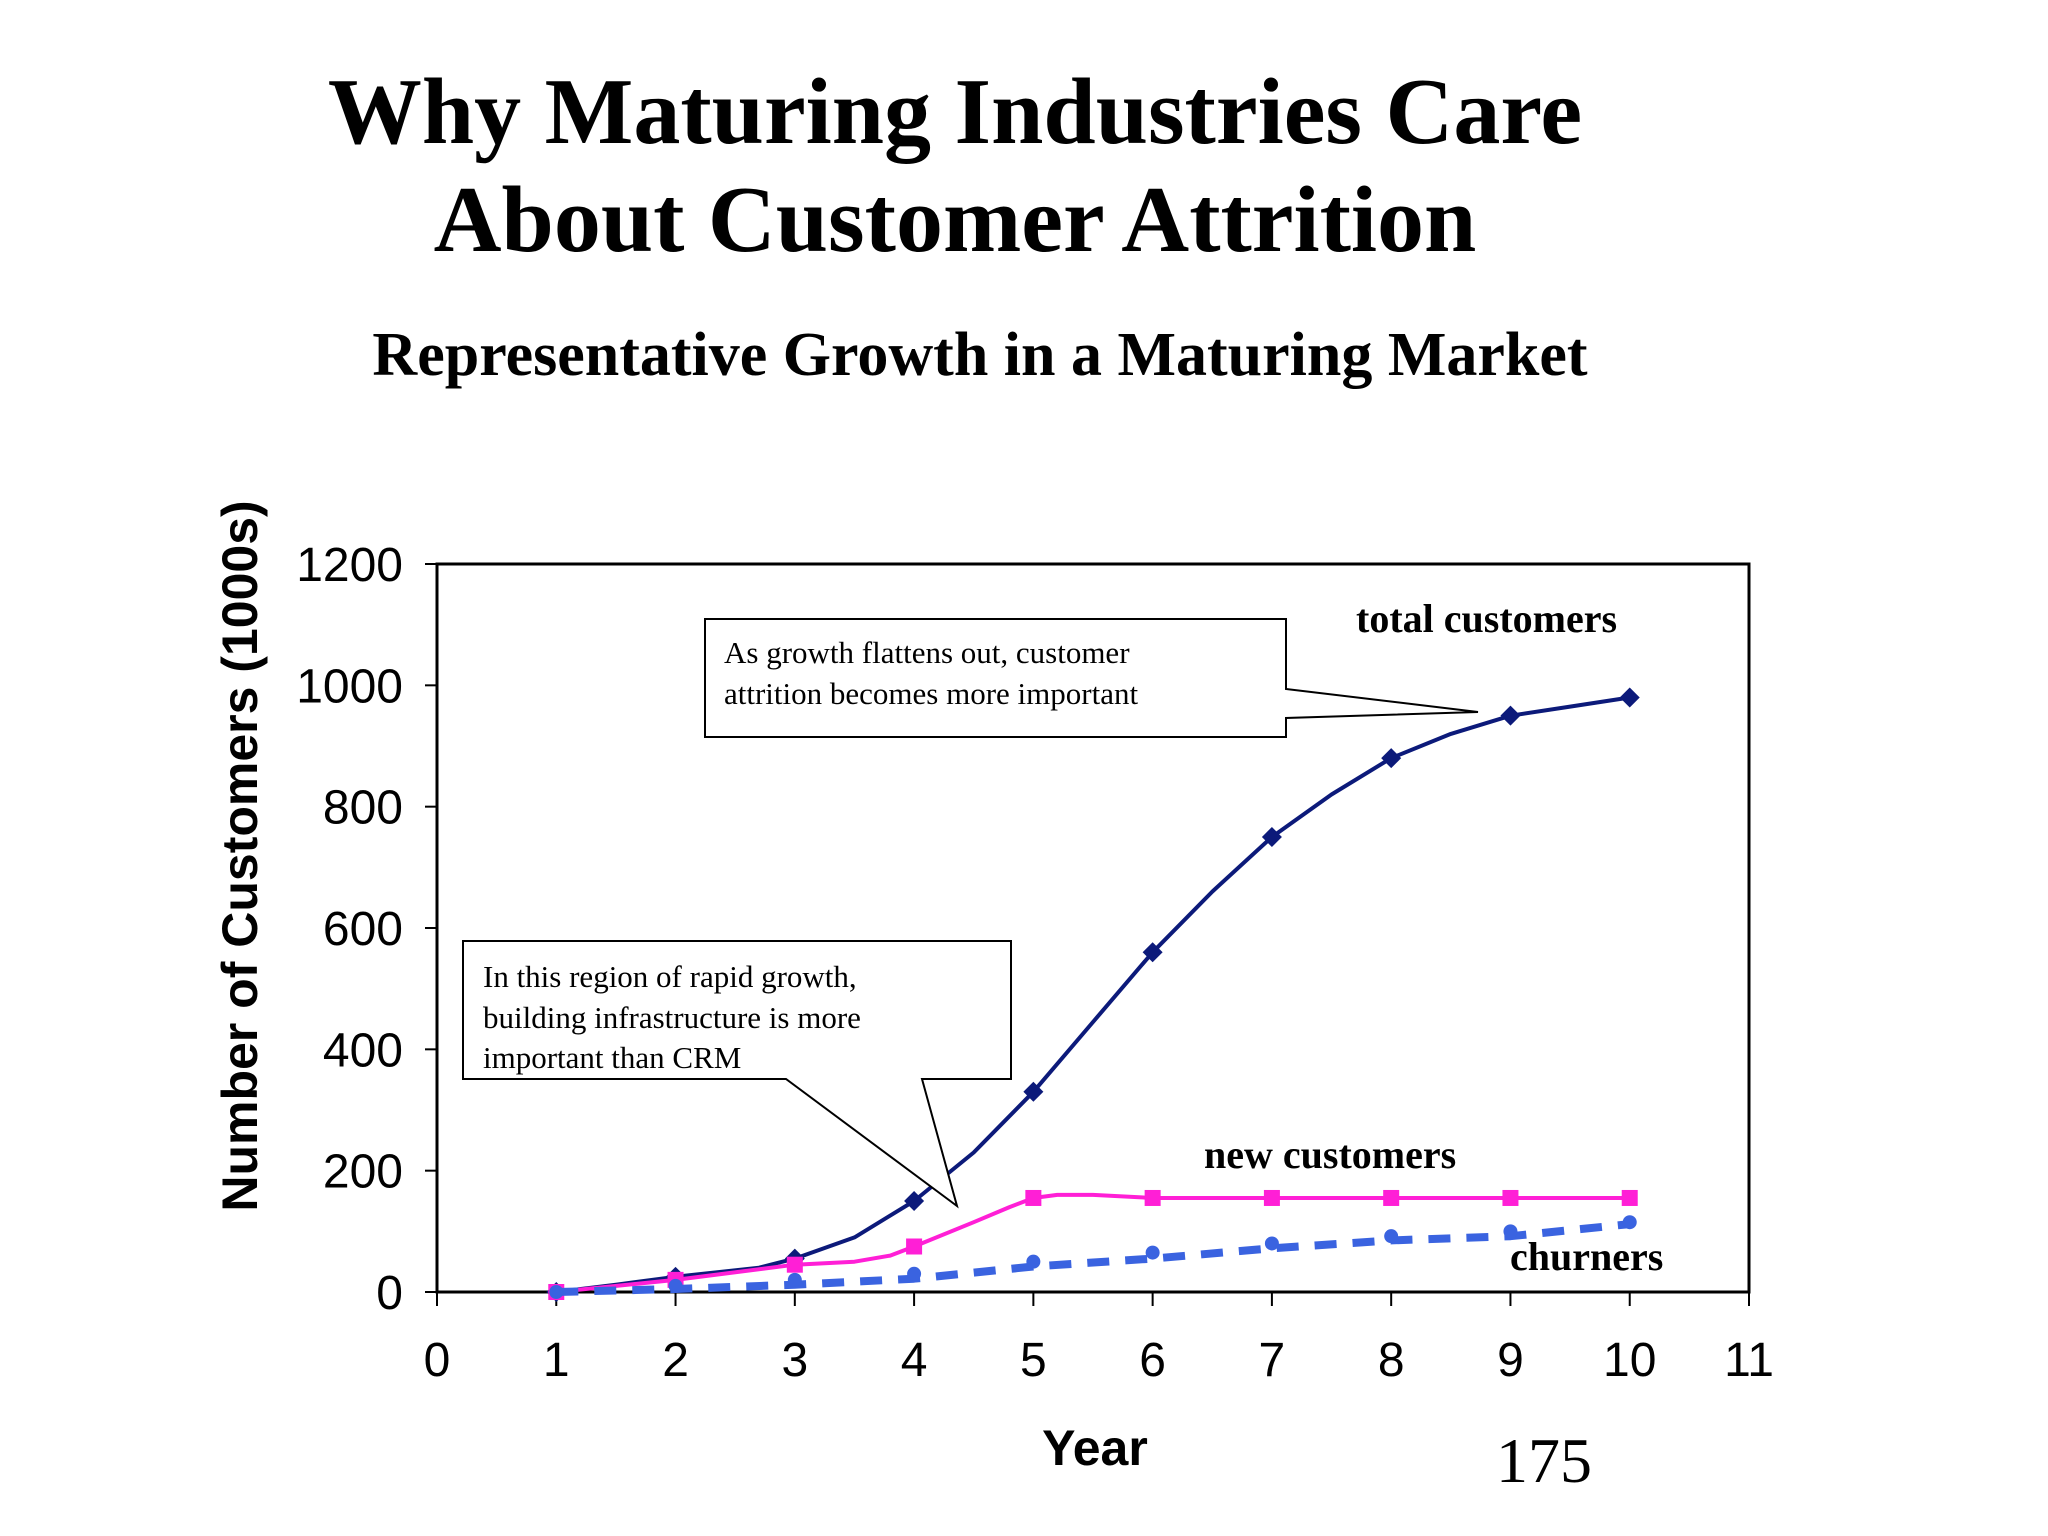 The image size is (2048, 1536). What do you see at coordinates (437, 1360) in the screenshot?
I see `x-tick-label: 0` at bounding box center [437, 1360].